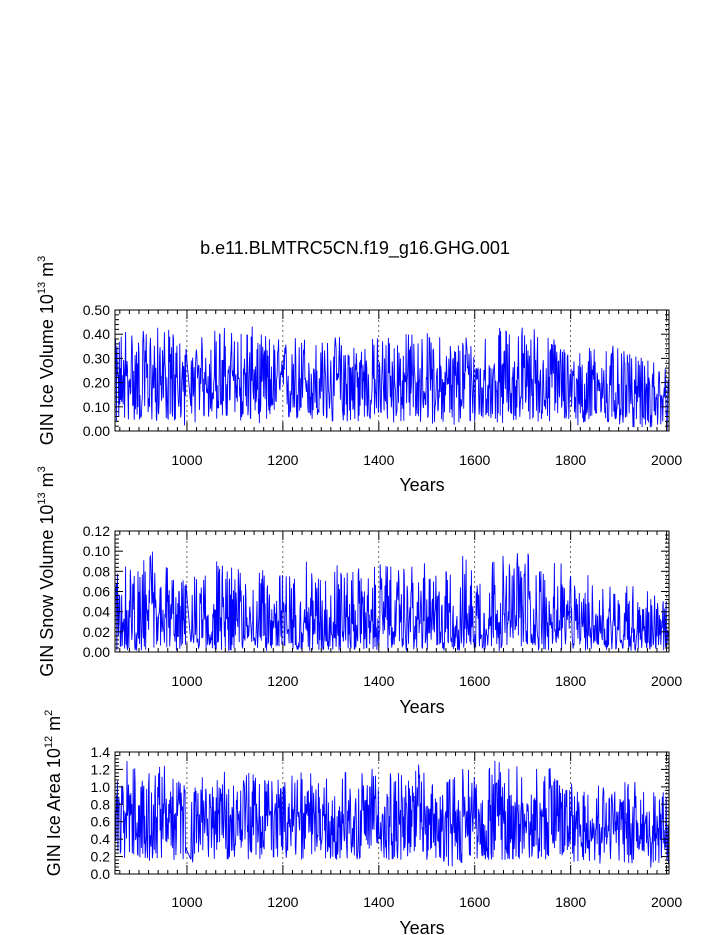 This screenshot has width=723, height=935. Describe the element at coordinates (96, 612) in the screenshot. I see `y-tick-label: 0.04` at that location.